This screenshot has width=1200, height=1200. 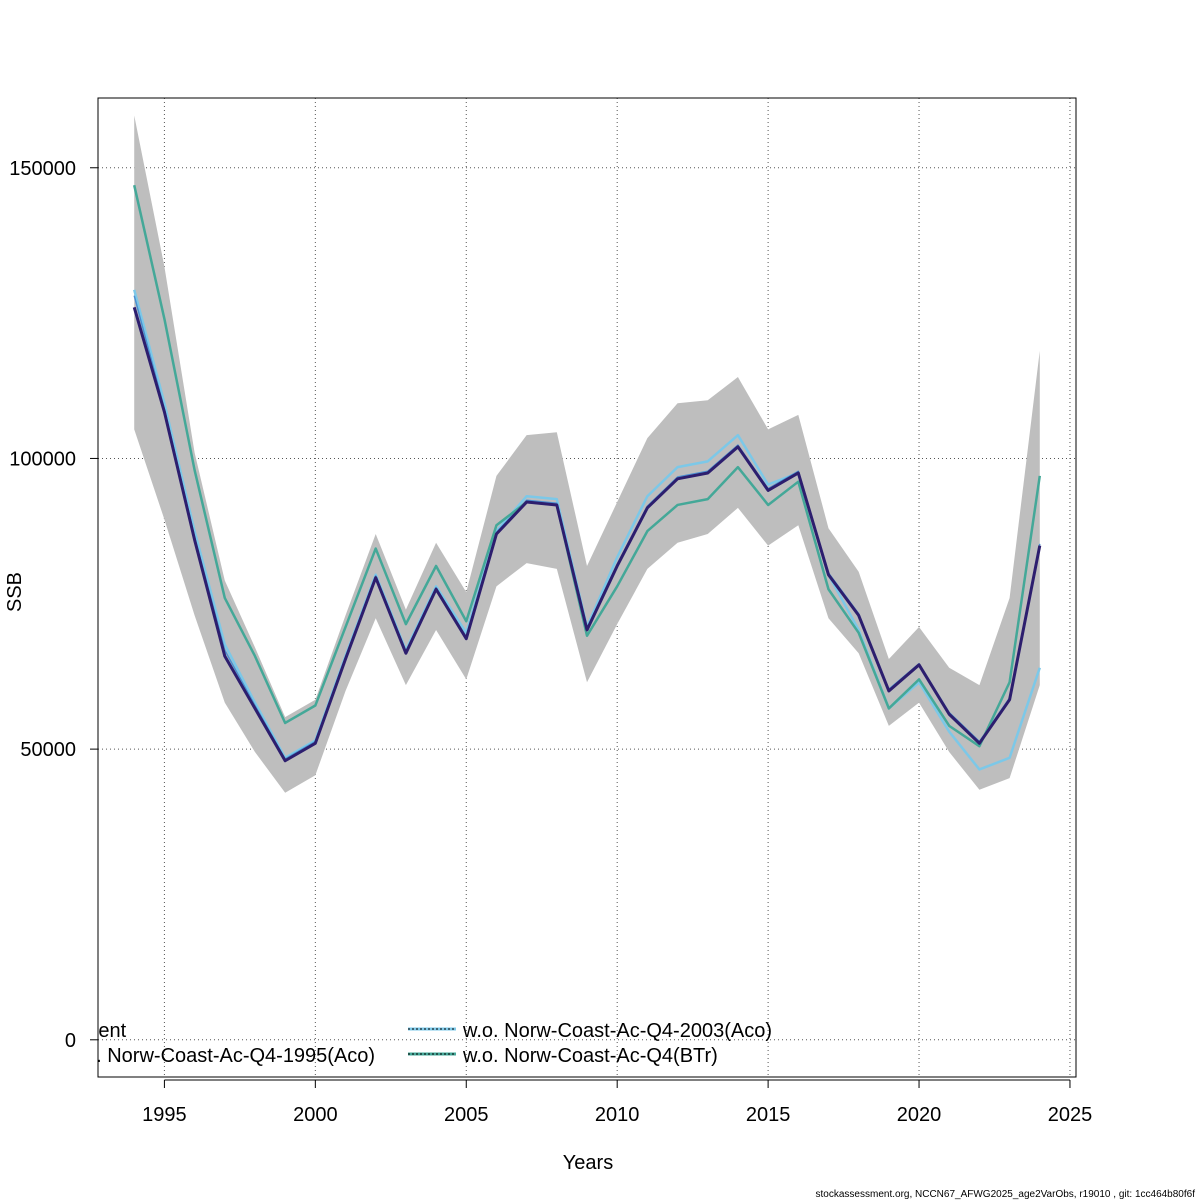 I want to click on x-tick-label-2010: 2010, so click(x=617, y=1115).